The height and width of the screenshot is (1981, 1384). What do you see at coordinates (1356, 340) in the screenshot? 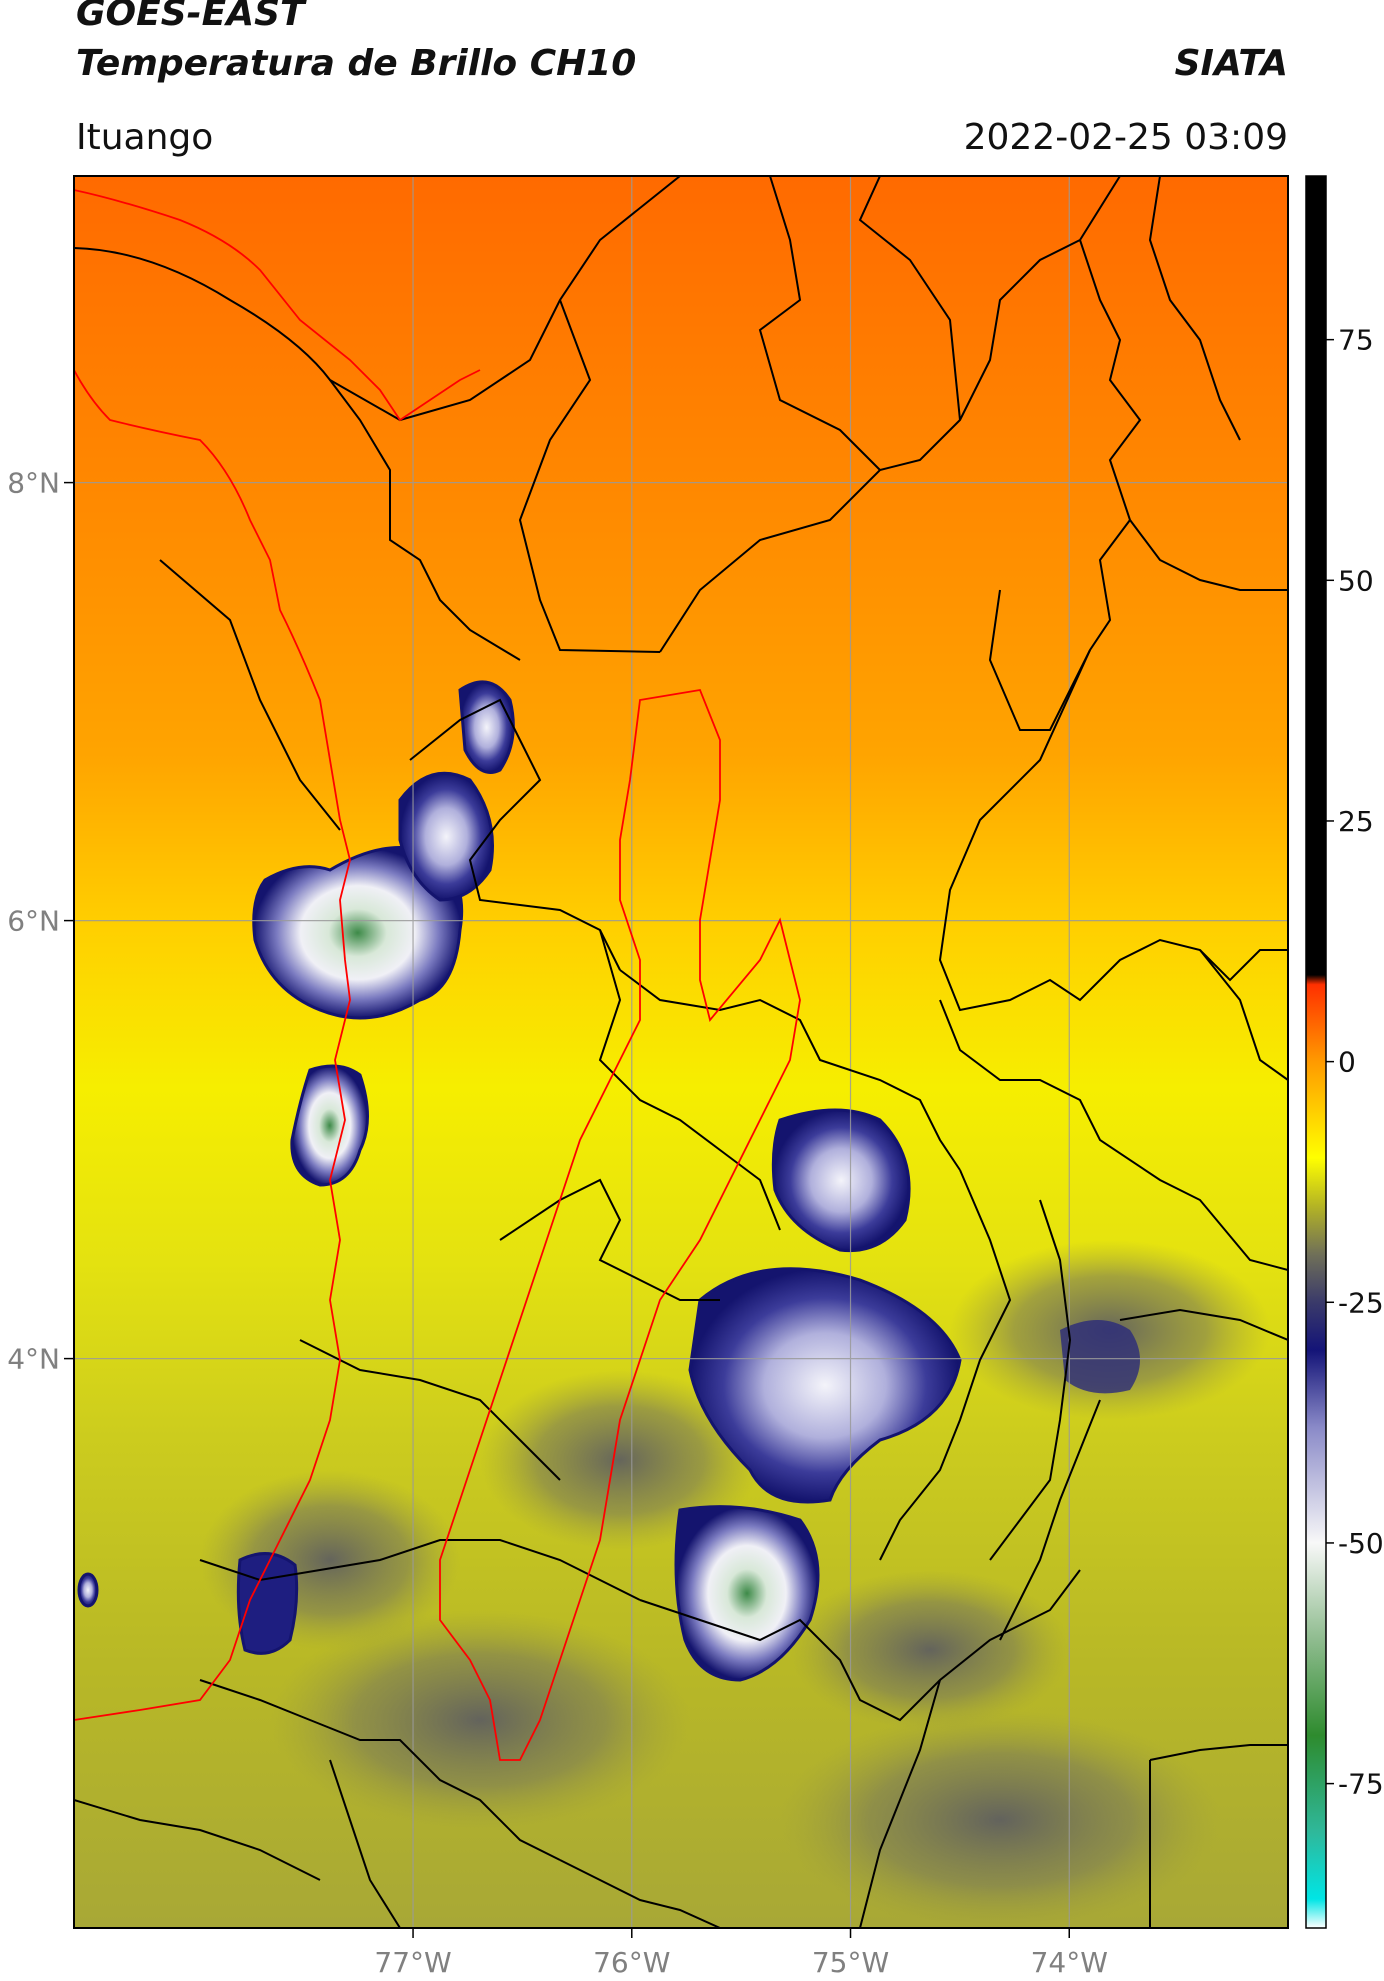
I see `colorbar-tick-label: 75` at bounding box center [1356, 340].